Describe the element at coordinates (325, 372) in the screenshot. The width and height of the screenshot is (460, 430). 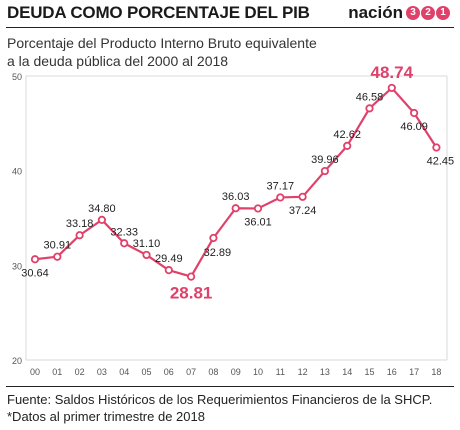
I see `x-tick-label: 13` at that location.